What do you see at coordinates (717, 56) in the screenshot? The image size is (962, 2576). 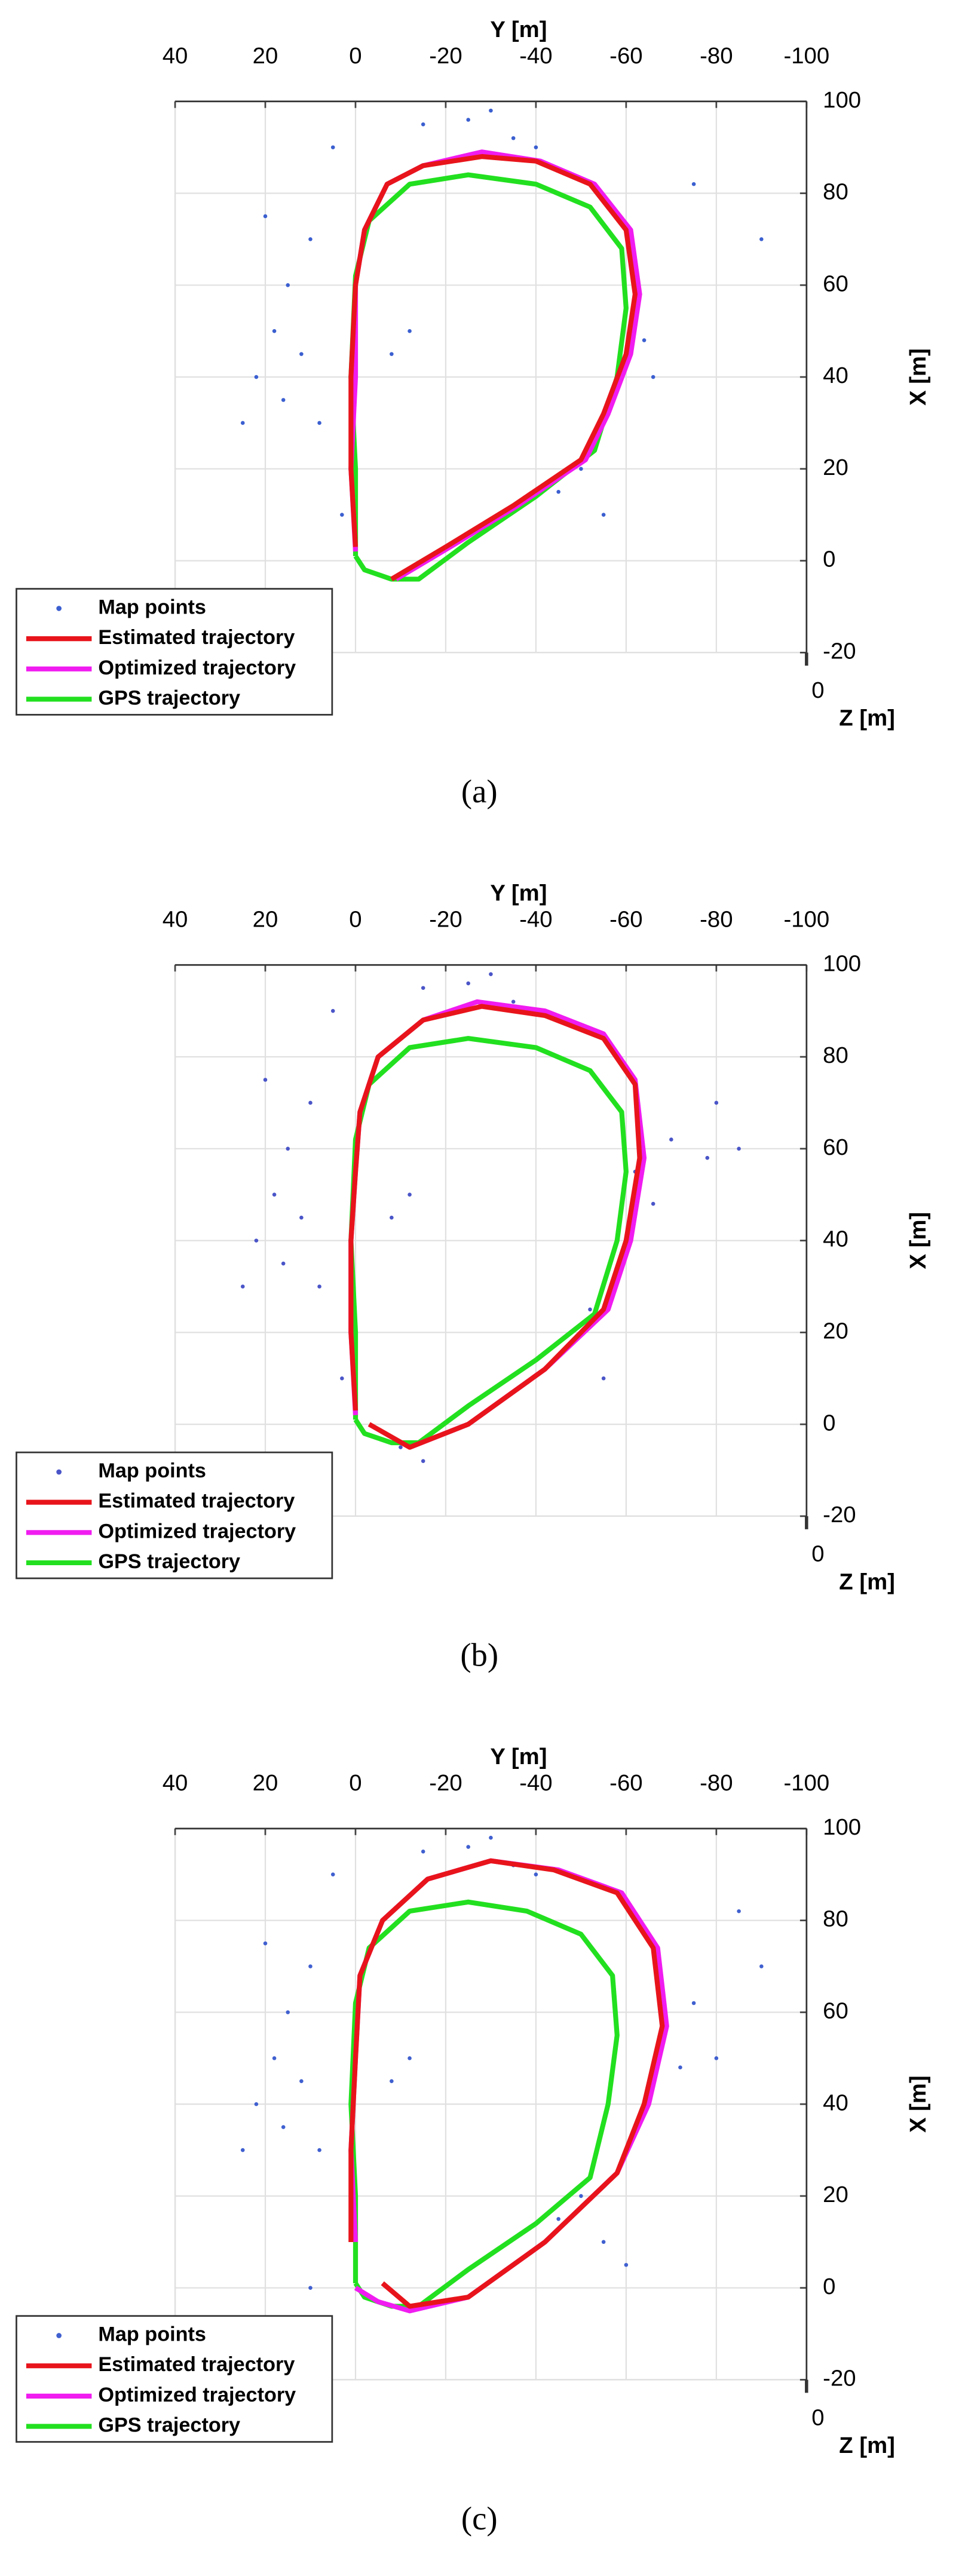 I see `x-tick-label: -80` at bounding box center [717, 56].